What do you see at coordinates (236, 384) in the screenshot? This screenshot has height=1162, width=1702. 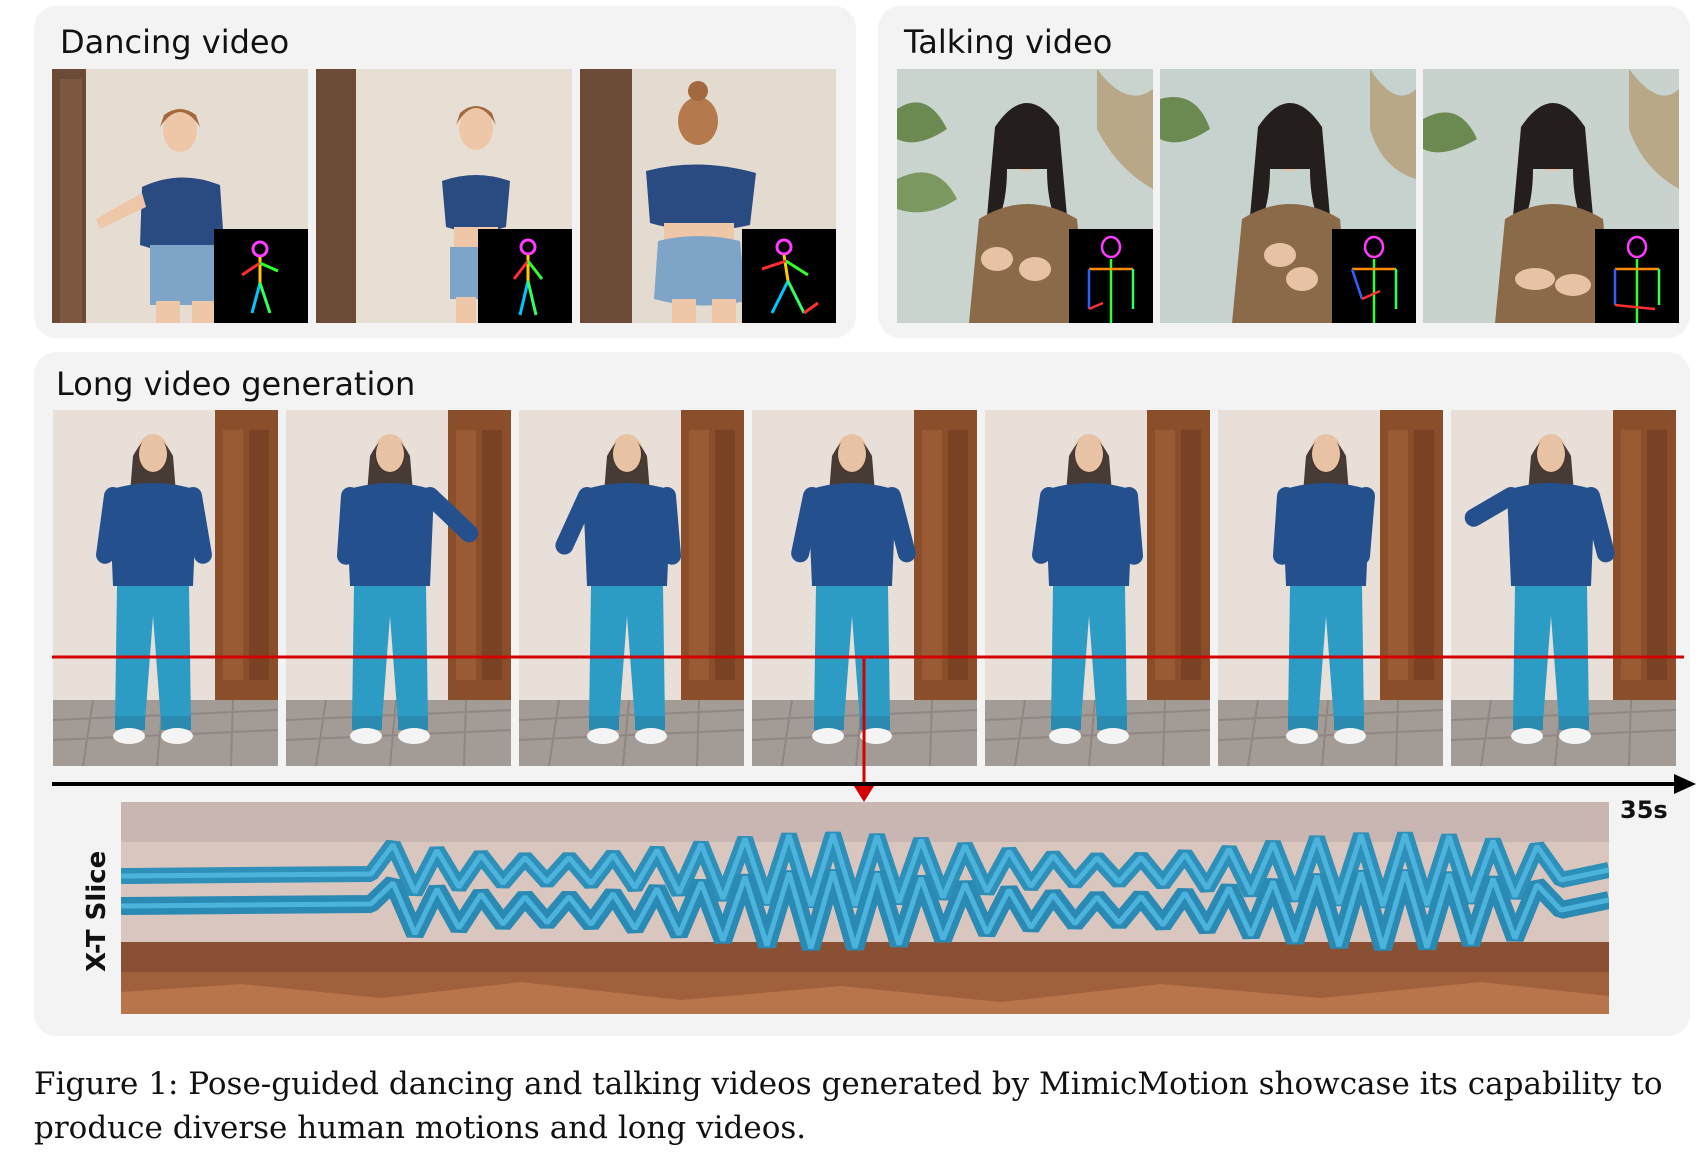 I see `long-video-title: Long video generation` at bounding box center [236, 384].